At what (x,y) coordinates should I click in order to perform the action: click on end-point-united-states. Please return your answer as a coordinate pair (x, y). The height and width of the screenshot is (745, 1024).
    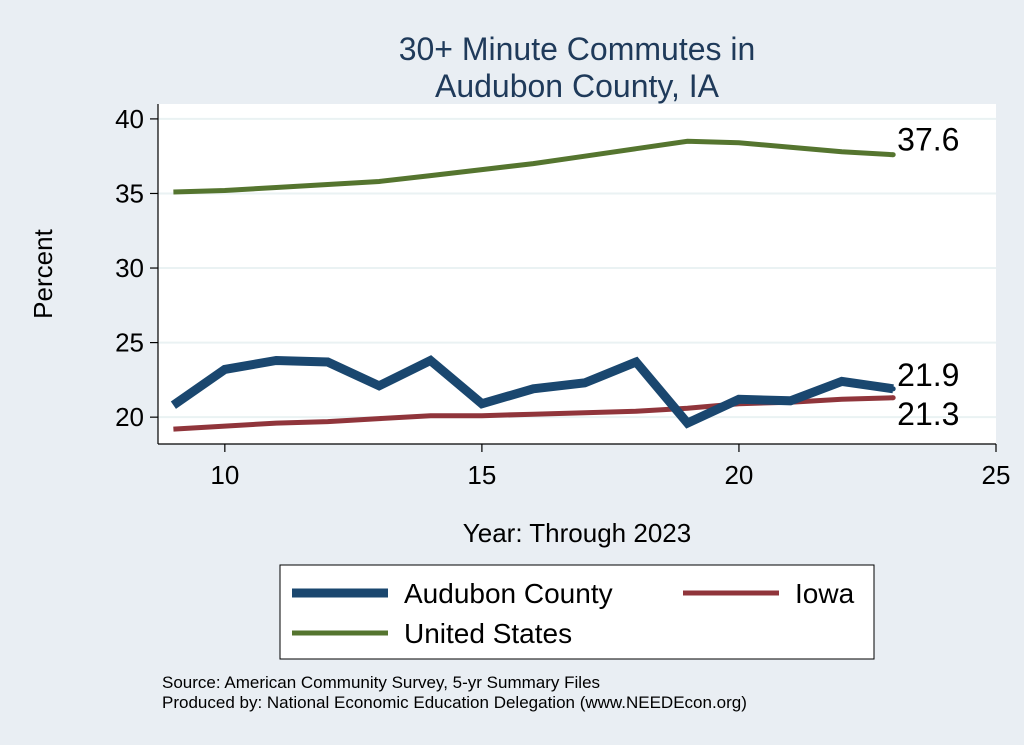
    Looking at the image, I should click on (893, 155).